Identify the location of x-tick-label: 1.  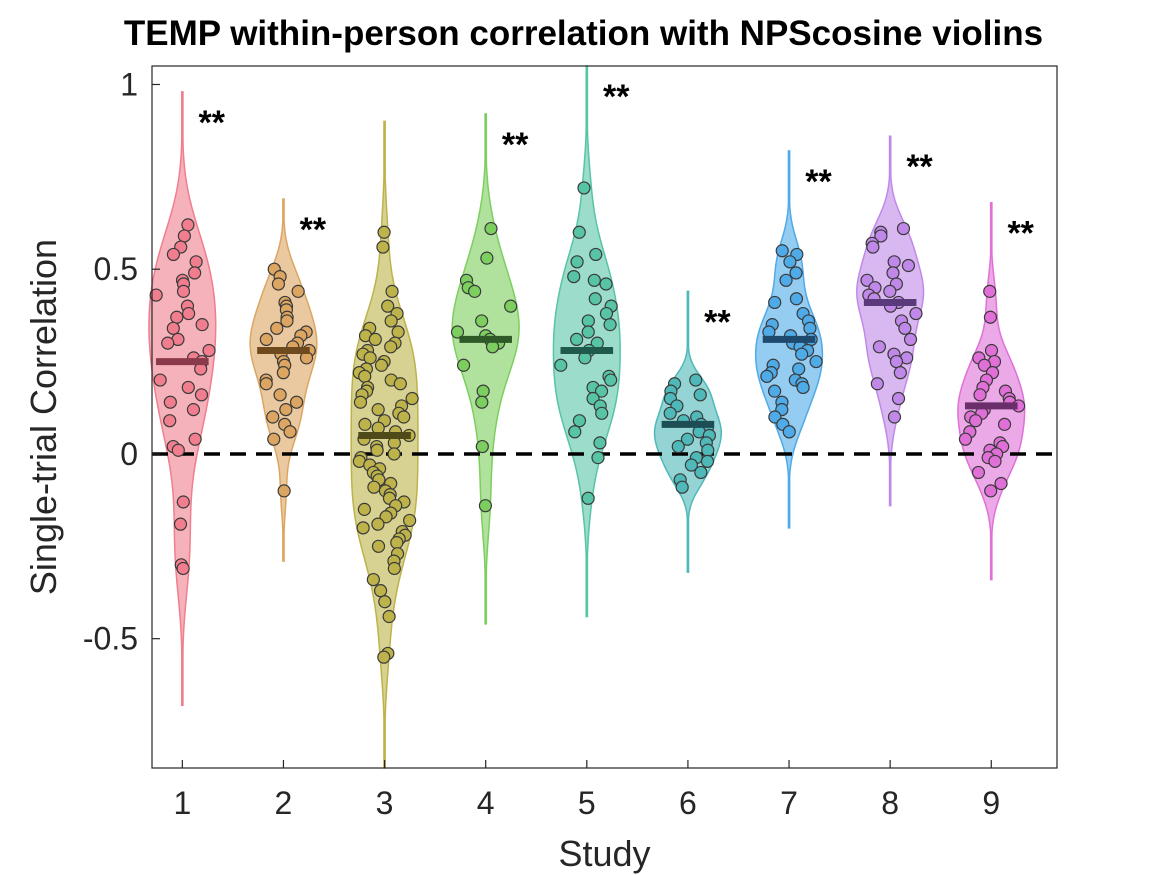
(182, 803).